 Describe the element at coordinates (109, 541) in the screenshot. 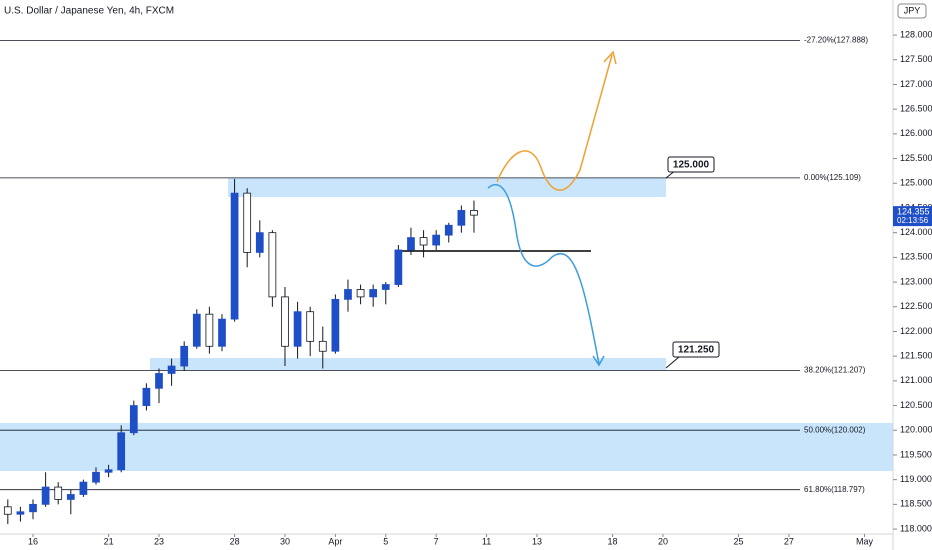

I see `x-tick-label: 21` at that location.